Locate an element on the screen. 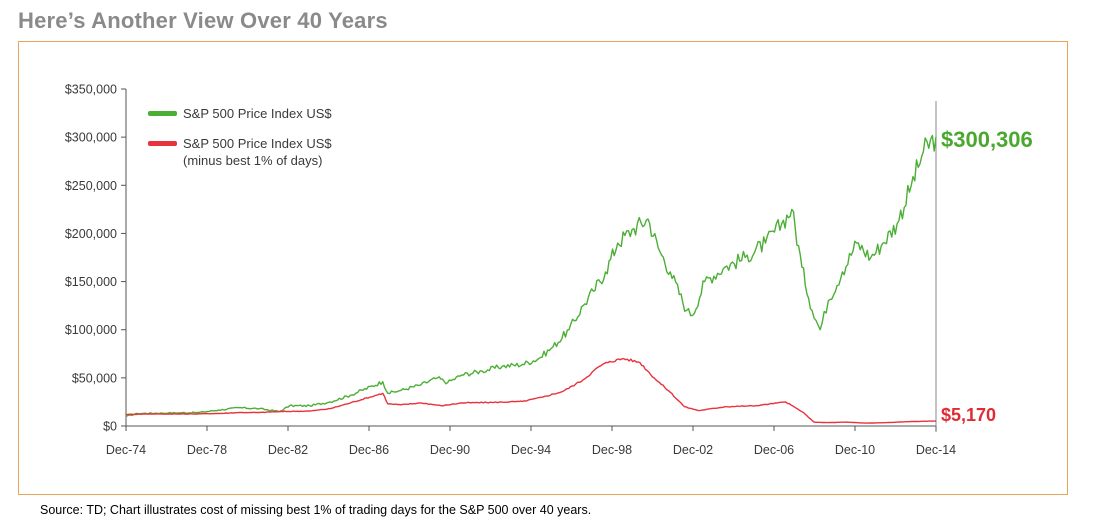 The height and width of the screenshot is (531, 1105). legend-label-minus-best-days: (minus best 1% of days) is located at coordinates (252, 160).